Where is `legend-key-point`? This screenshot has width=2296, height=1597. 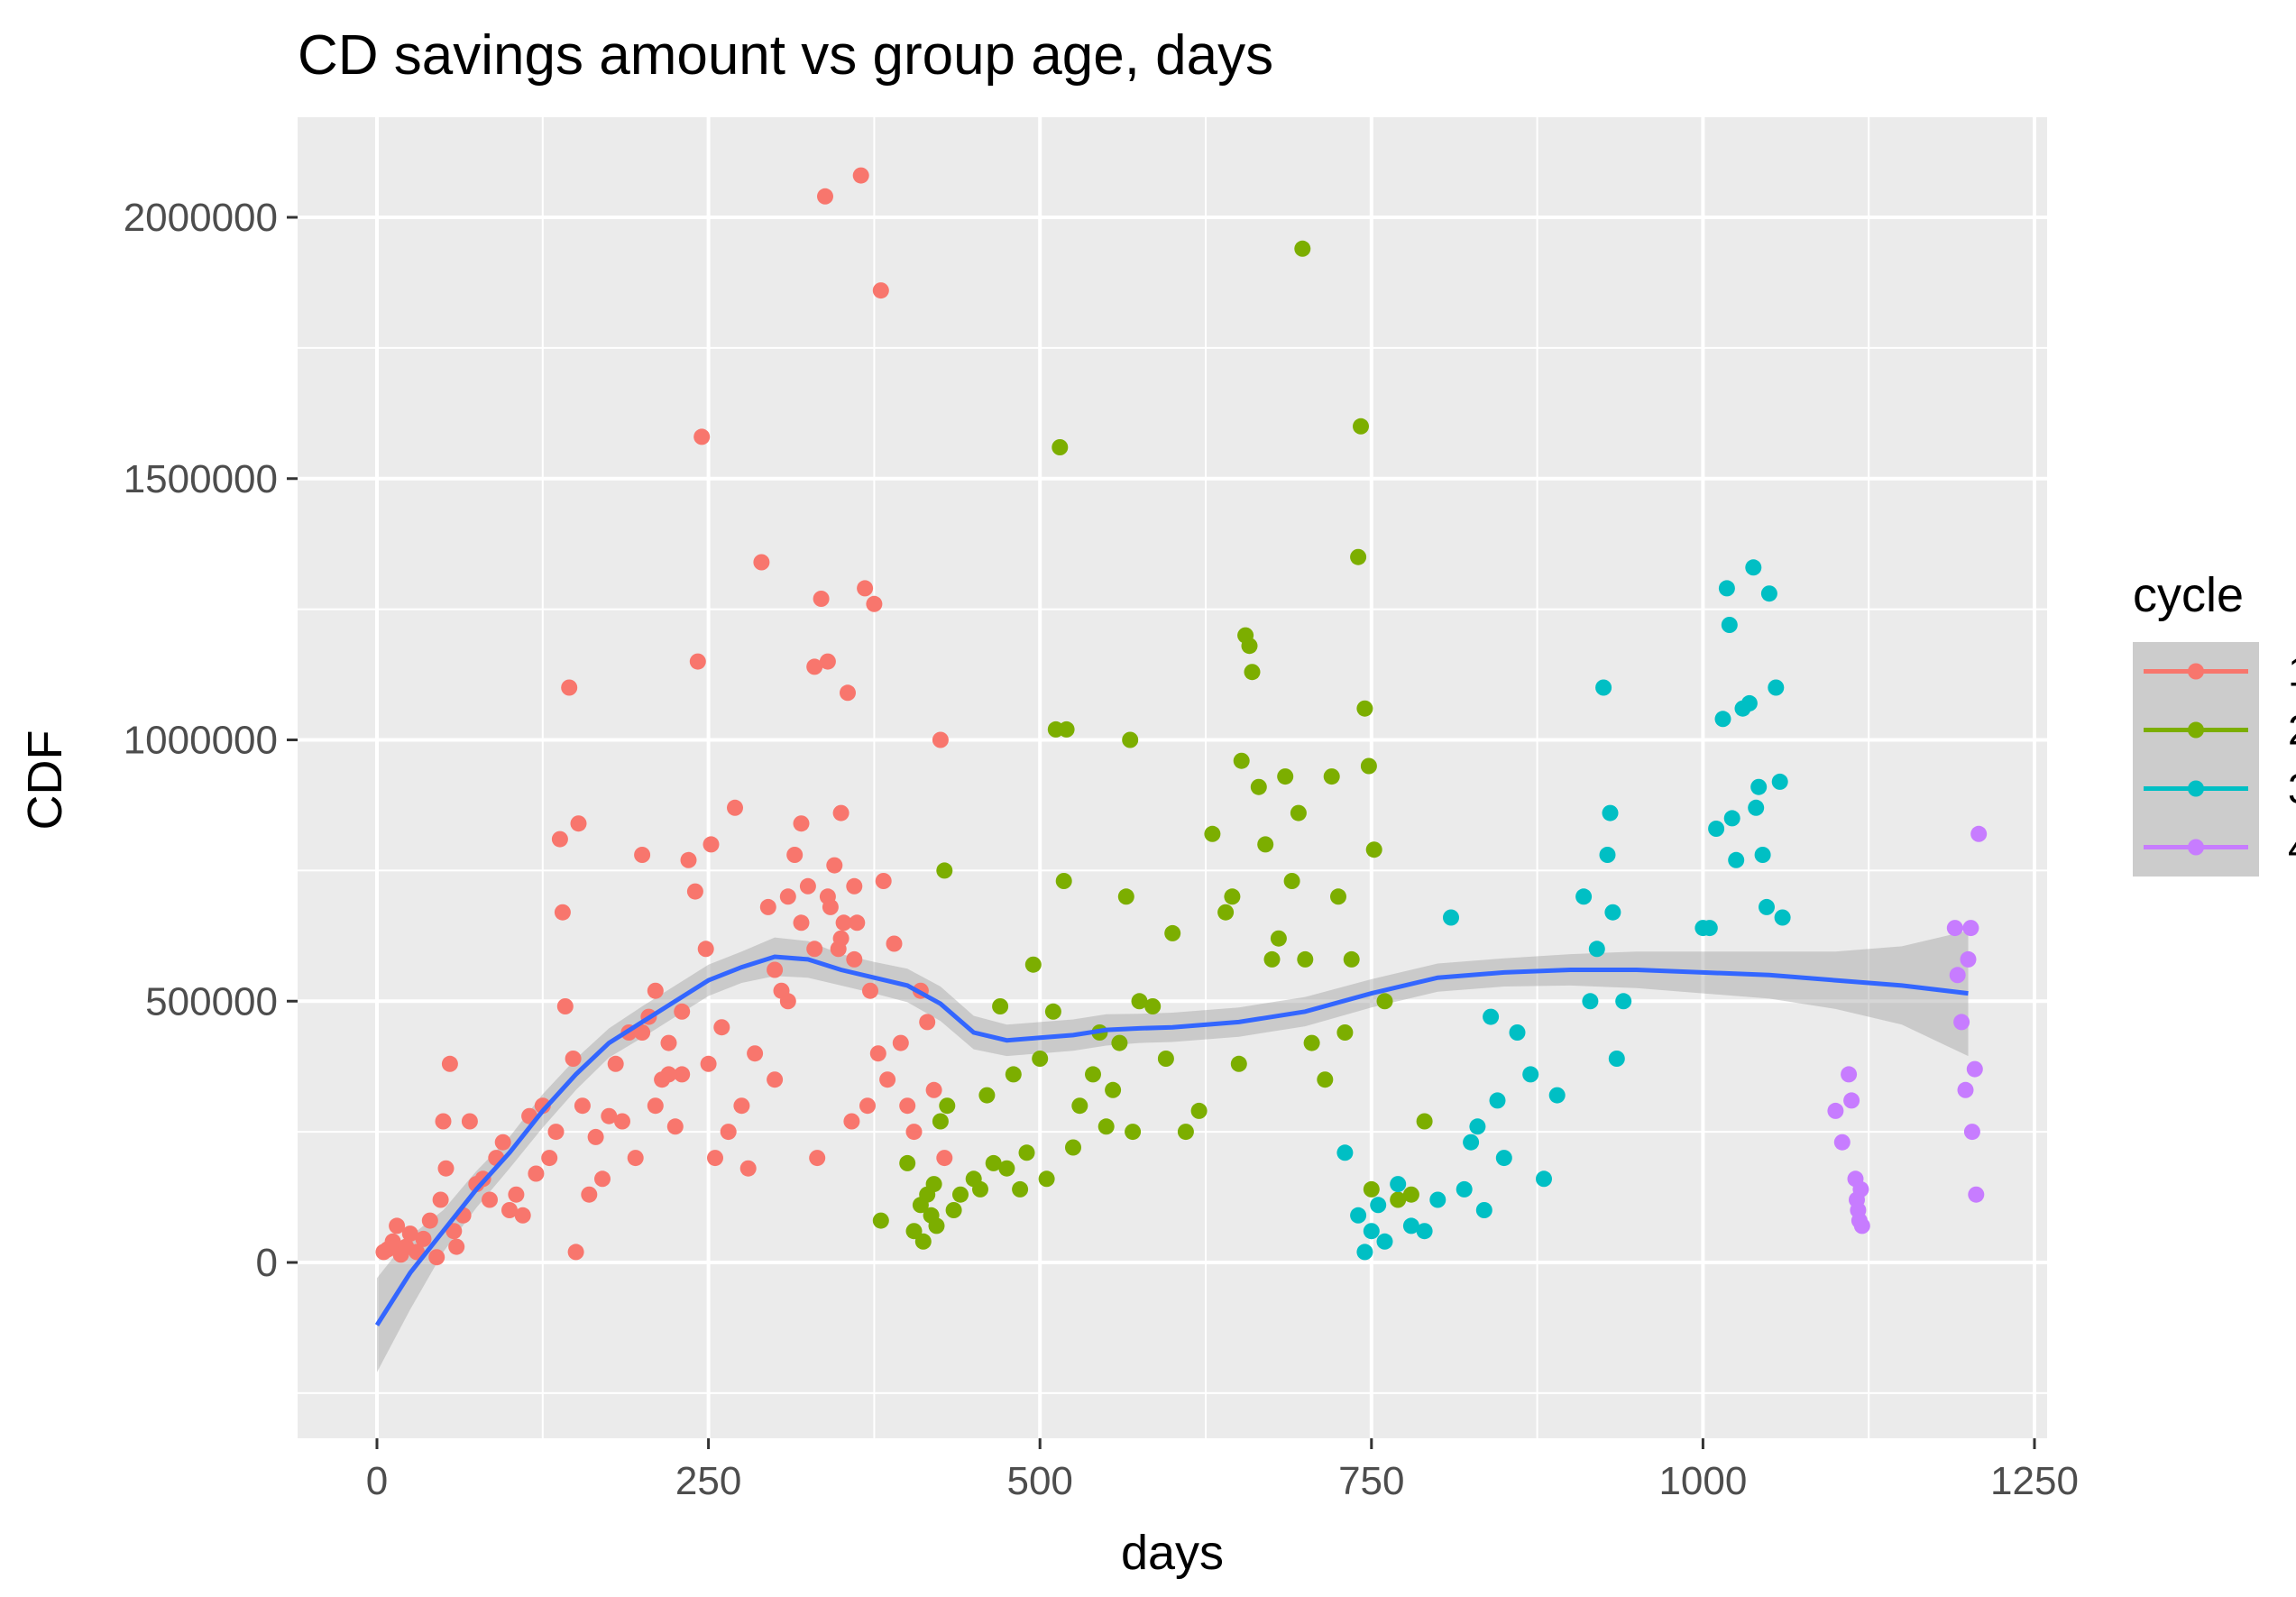 legend-key-point is located at coordinates (2196, 730).